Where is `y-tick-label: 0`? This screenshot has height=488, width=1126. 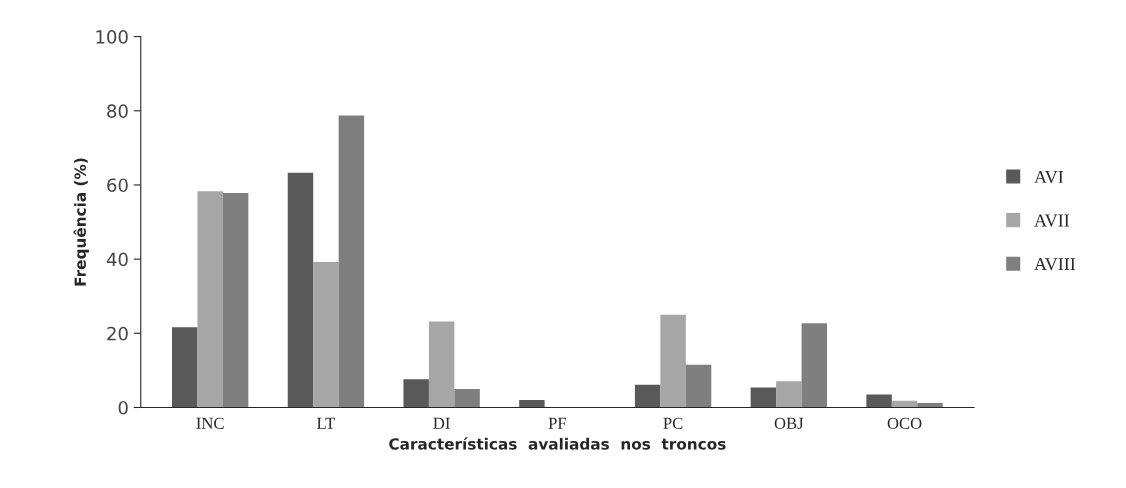
y-tick-label: 0 is located at coordinates (123, 407).